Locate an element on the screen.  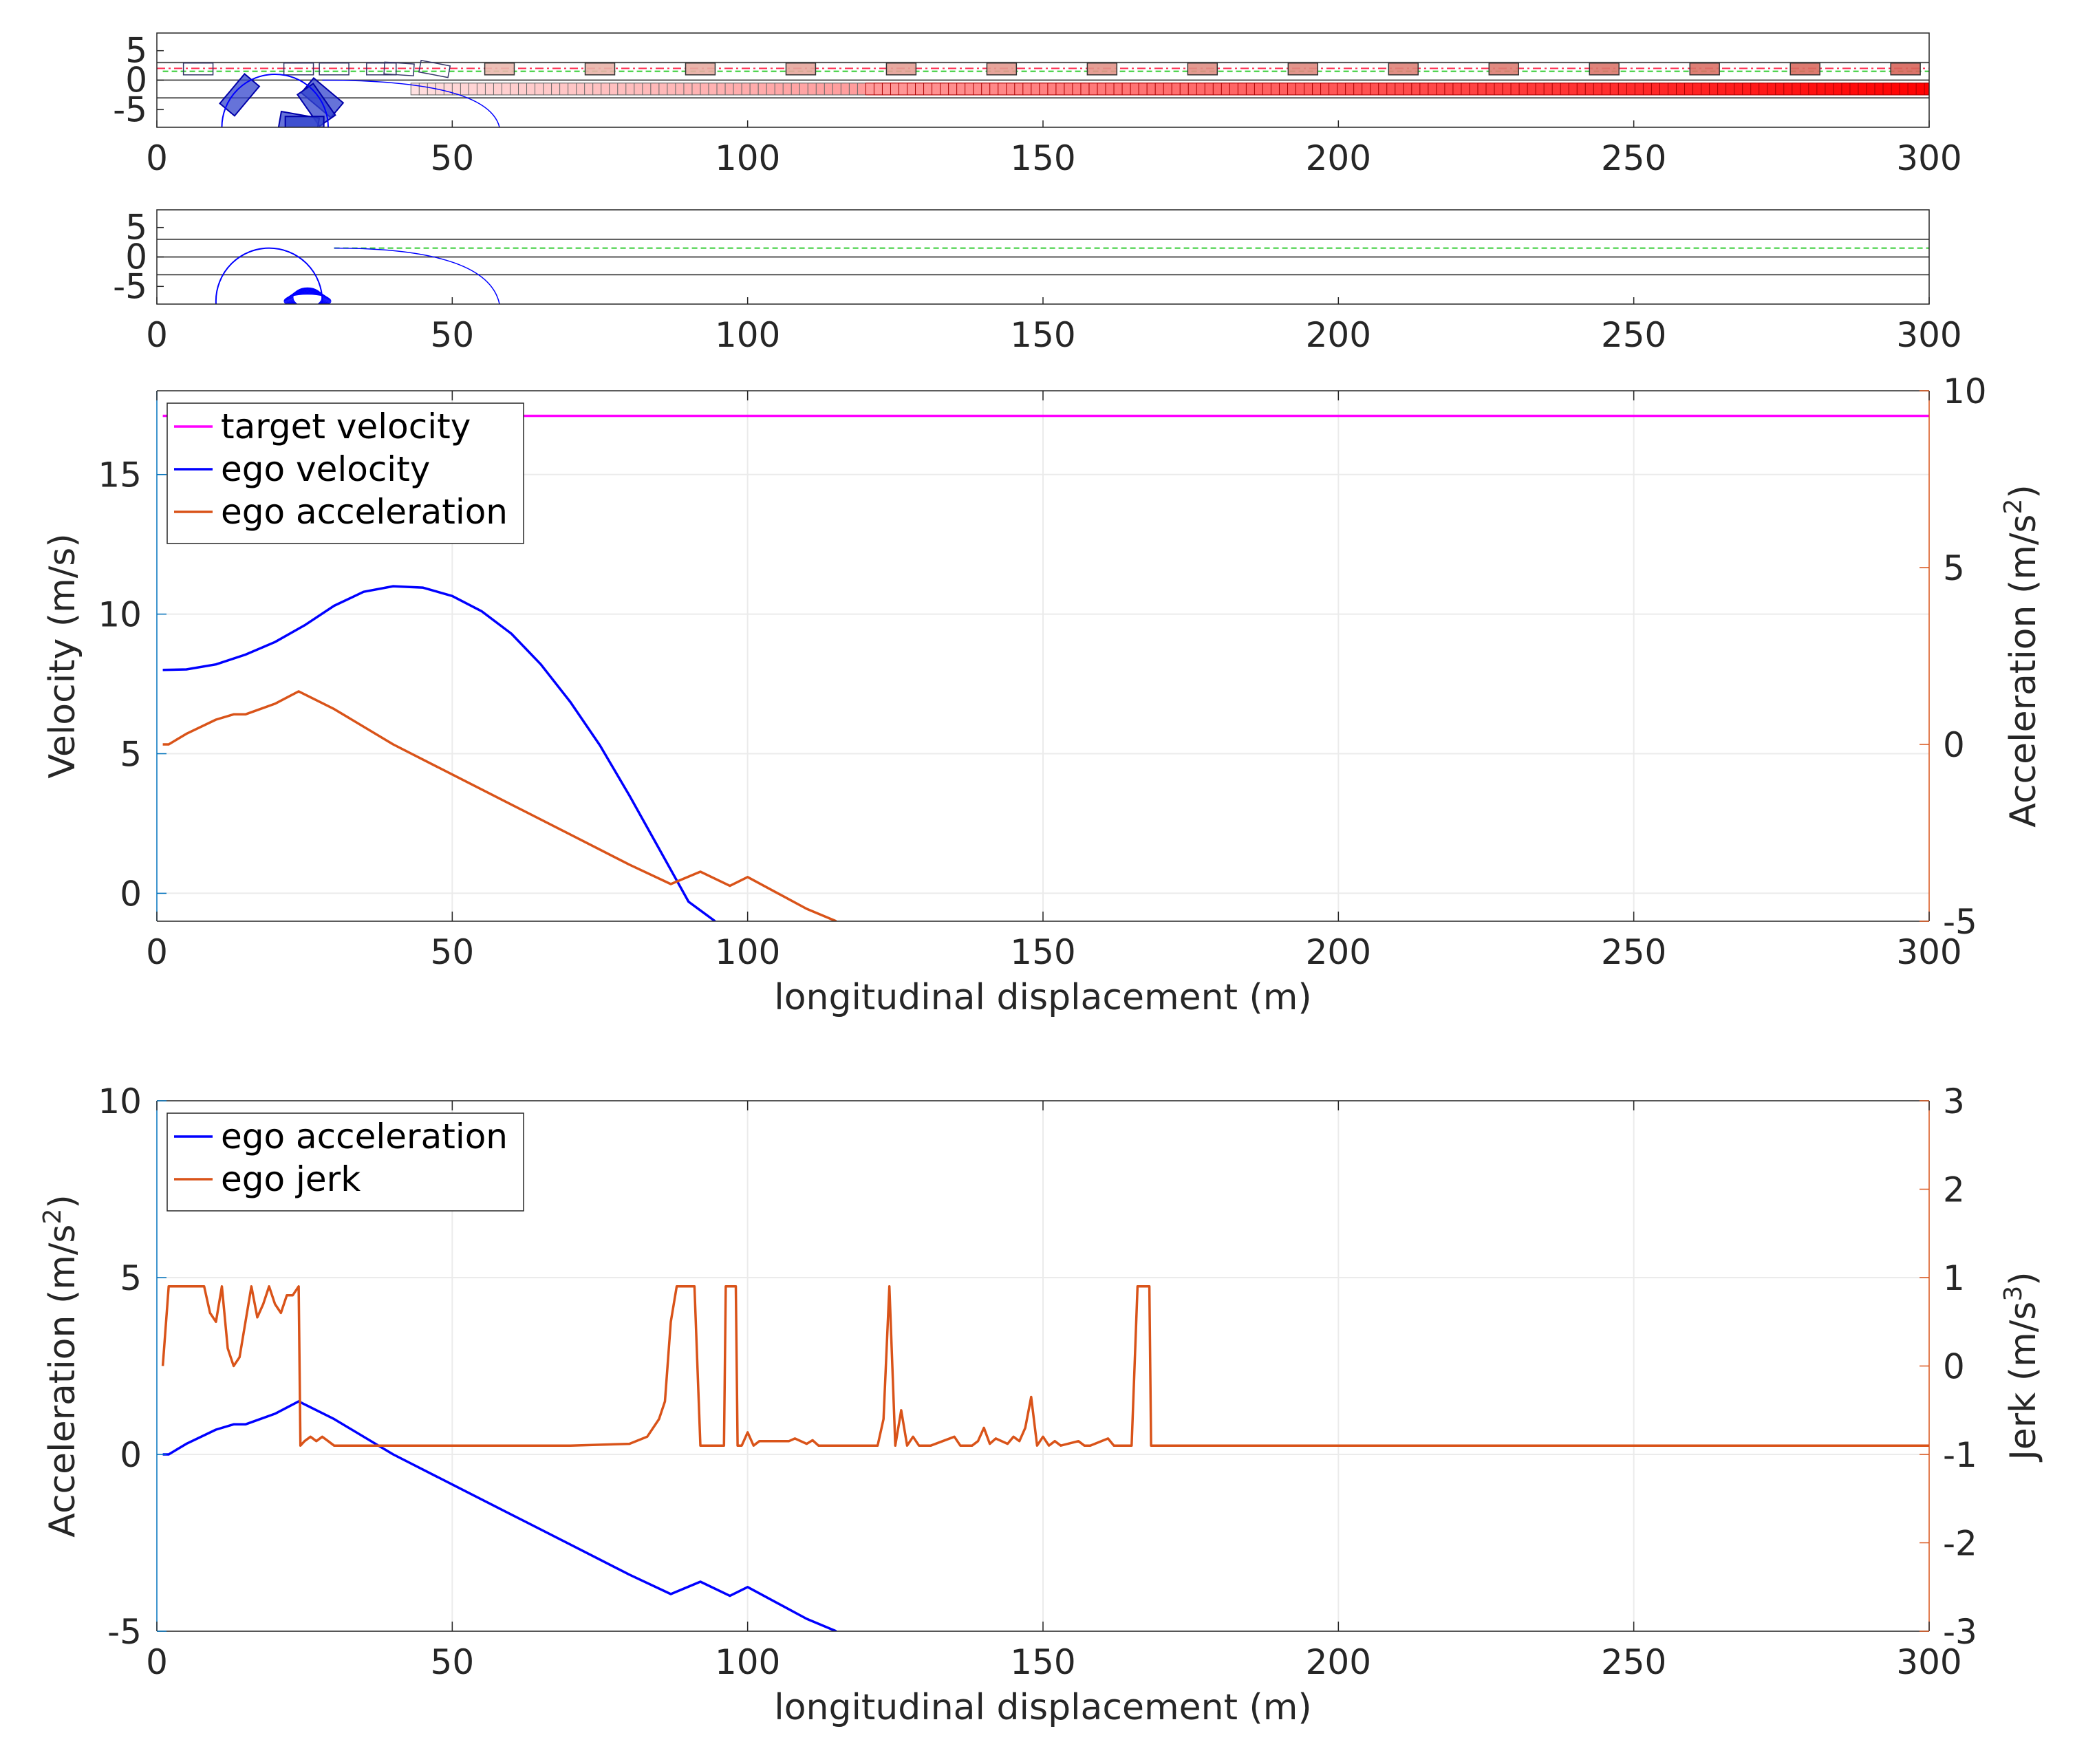
y-axis-label-text: Acceleration (m/s is located at coordinates (62, 1381).